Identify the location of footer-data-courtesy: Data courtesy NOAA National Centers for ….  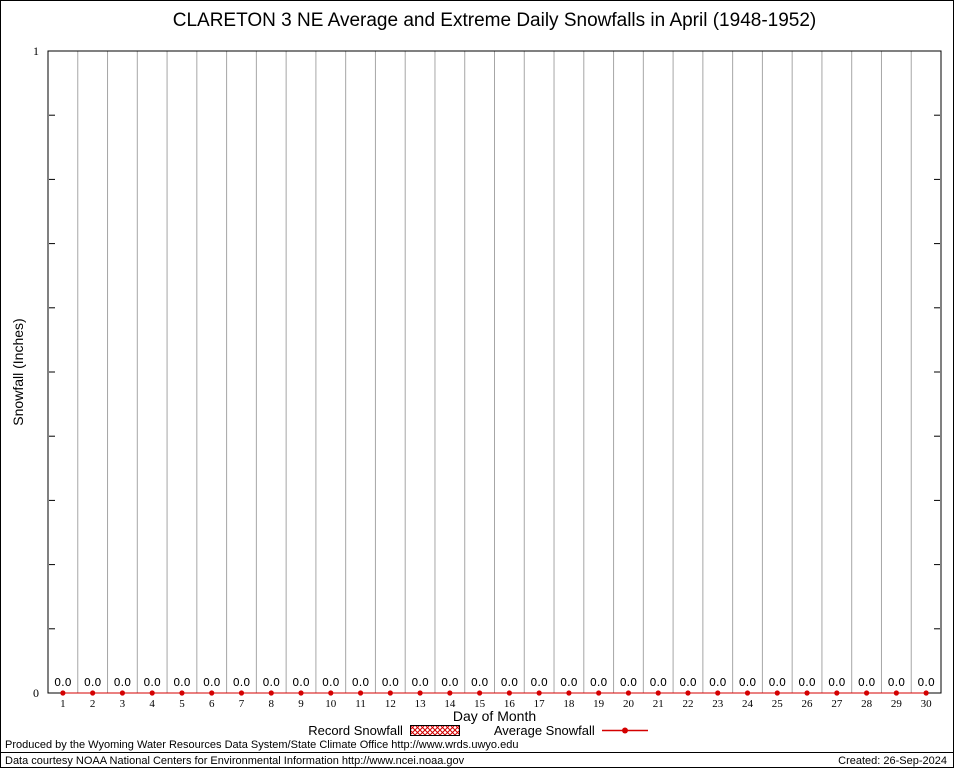
(235, 761).